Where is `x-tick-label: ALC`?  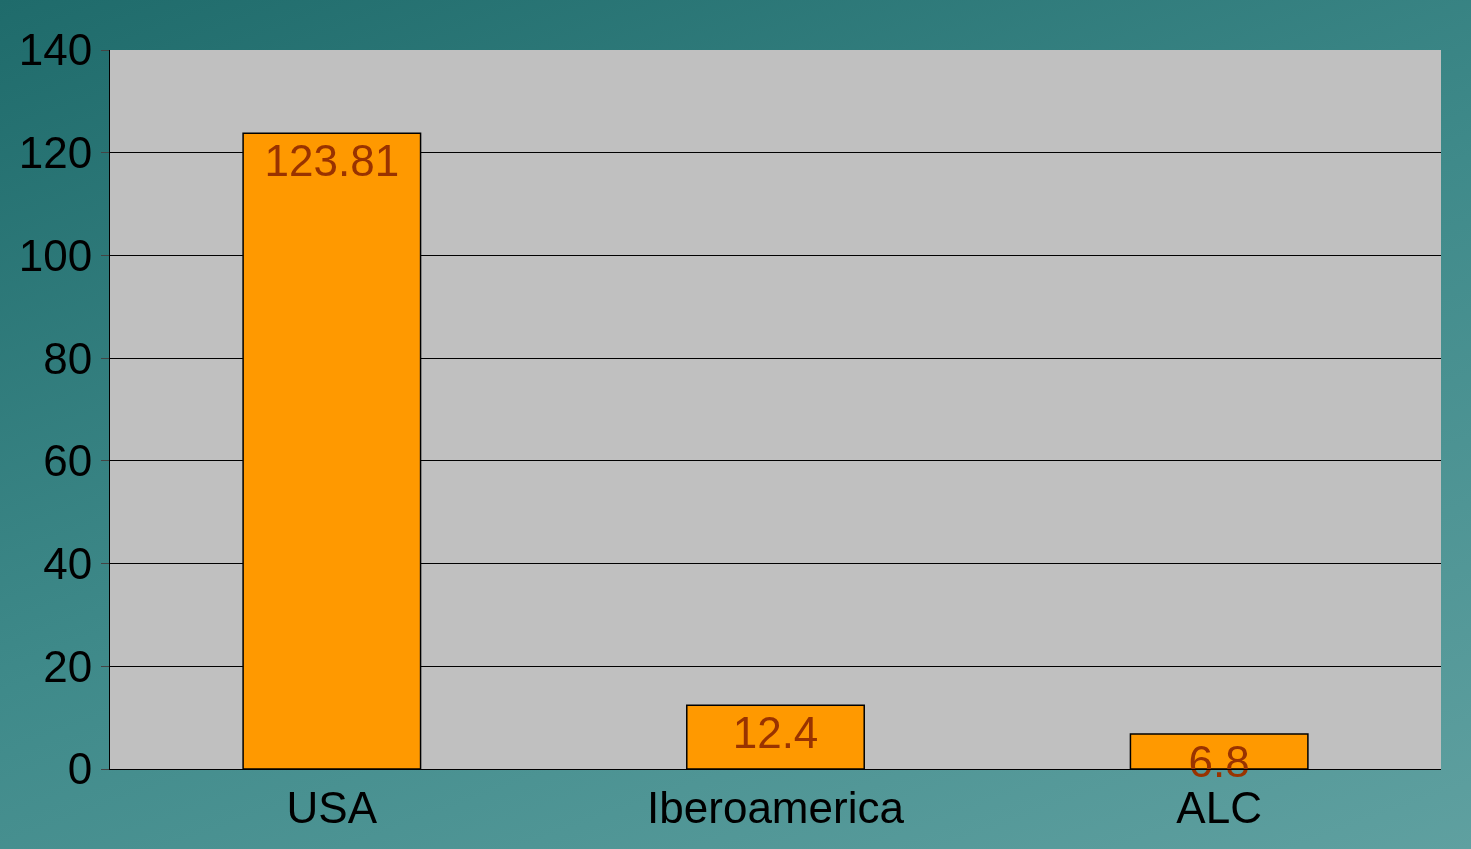
x-tick-label: ALC is located at coordinates (1219, 807).